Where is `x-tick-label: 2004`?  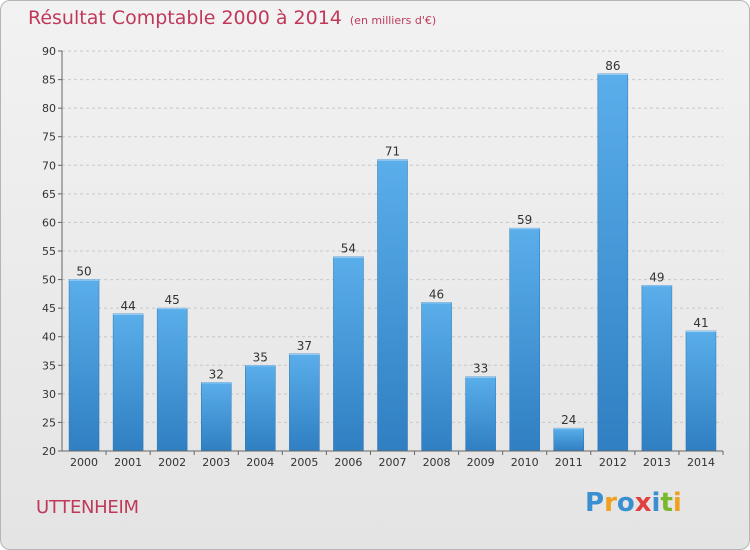
x-tick-label: 2004 is located at coordinates (260, 462).